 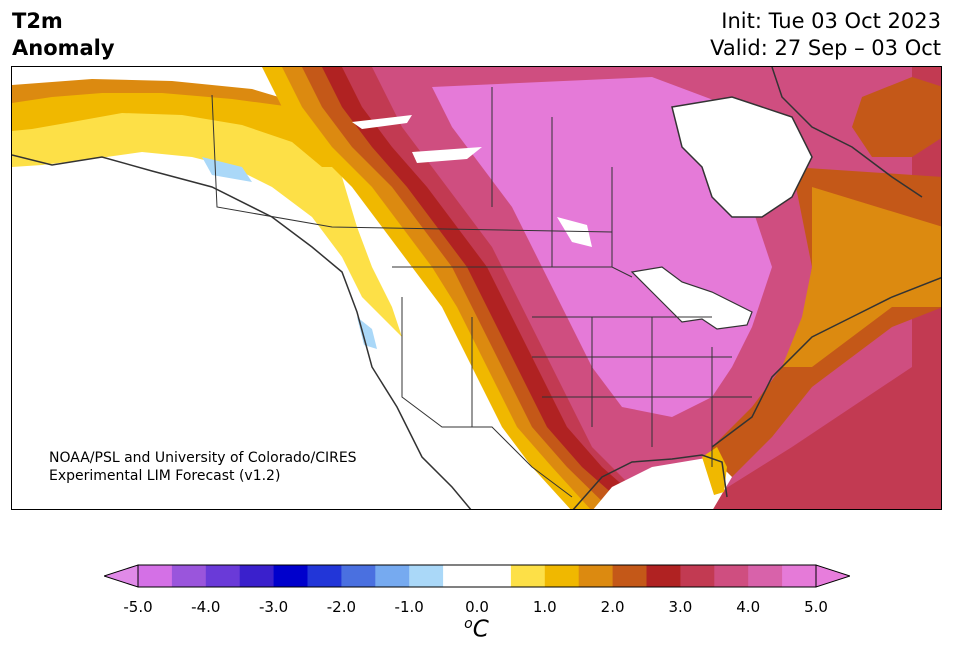 I want to click on colorbar-outline, so click(x=477, y=576).